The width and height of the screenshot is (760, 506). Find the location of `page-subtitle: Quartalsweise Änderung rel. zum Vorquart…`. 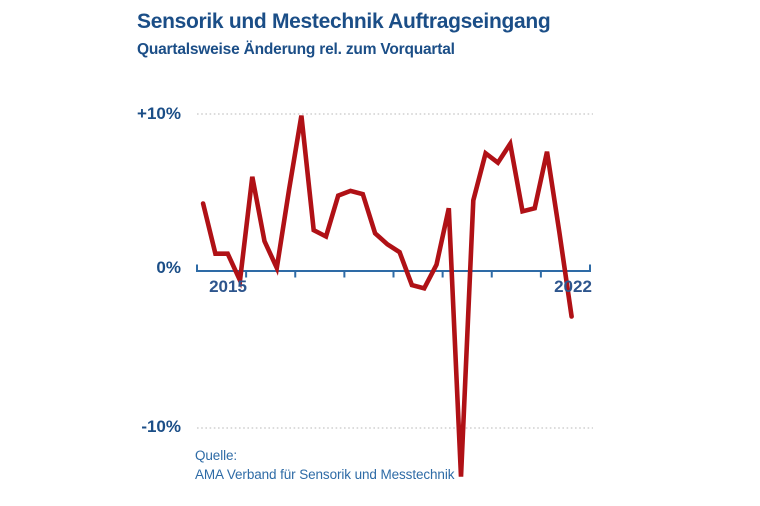

page-subtitle: Quartalsweise Änderung rel. zum Vorquart… is located at coordinates (296, 49).